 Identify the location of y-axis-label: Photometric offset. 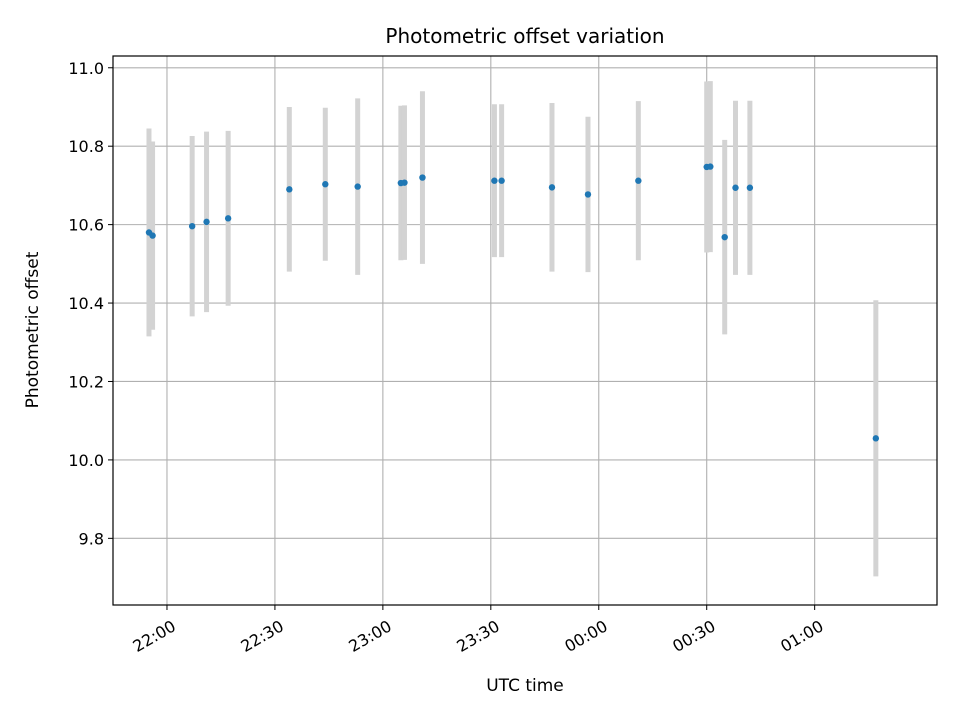
(33, 329).